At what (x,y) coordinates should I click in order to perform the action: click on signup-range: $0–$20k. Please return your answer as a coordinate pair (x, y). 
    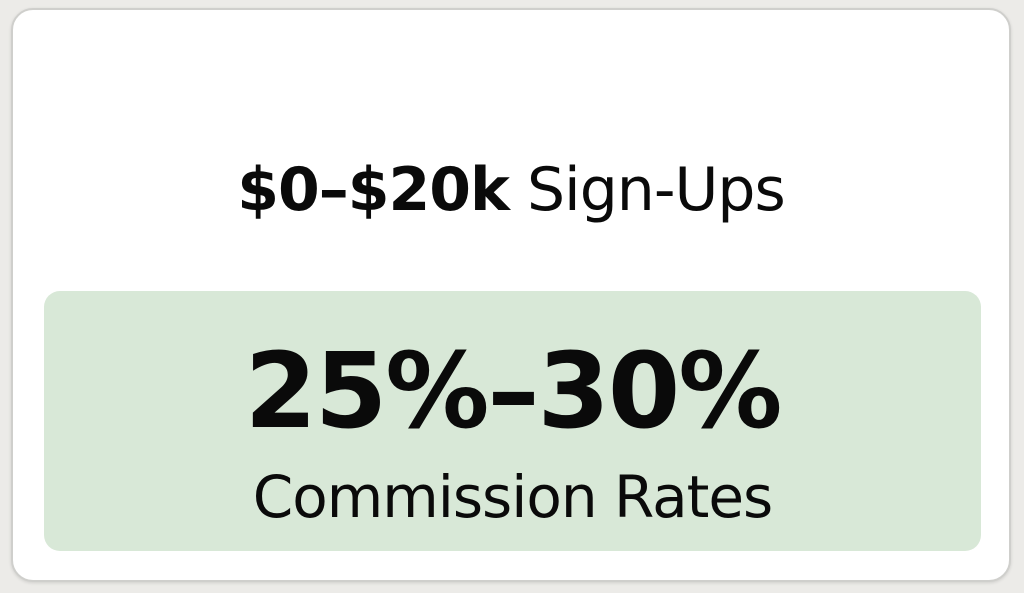
    Looking at the image, I should click on (373, 190).